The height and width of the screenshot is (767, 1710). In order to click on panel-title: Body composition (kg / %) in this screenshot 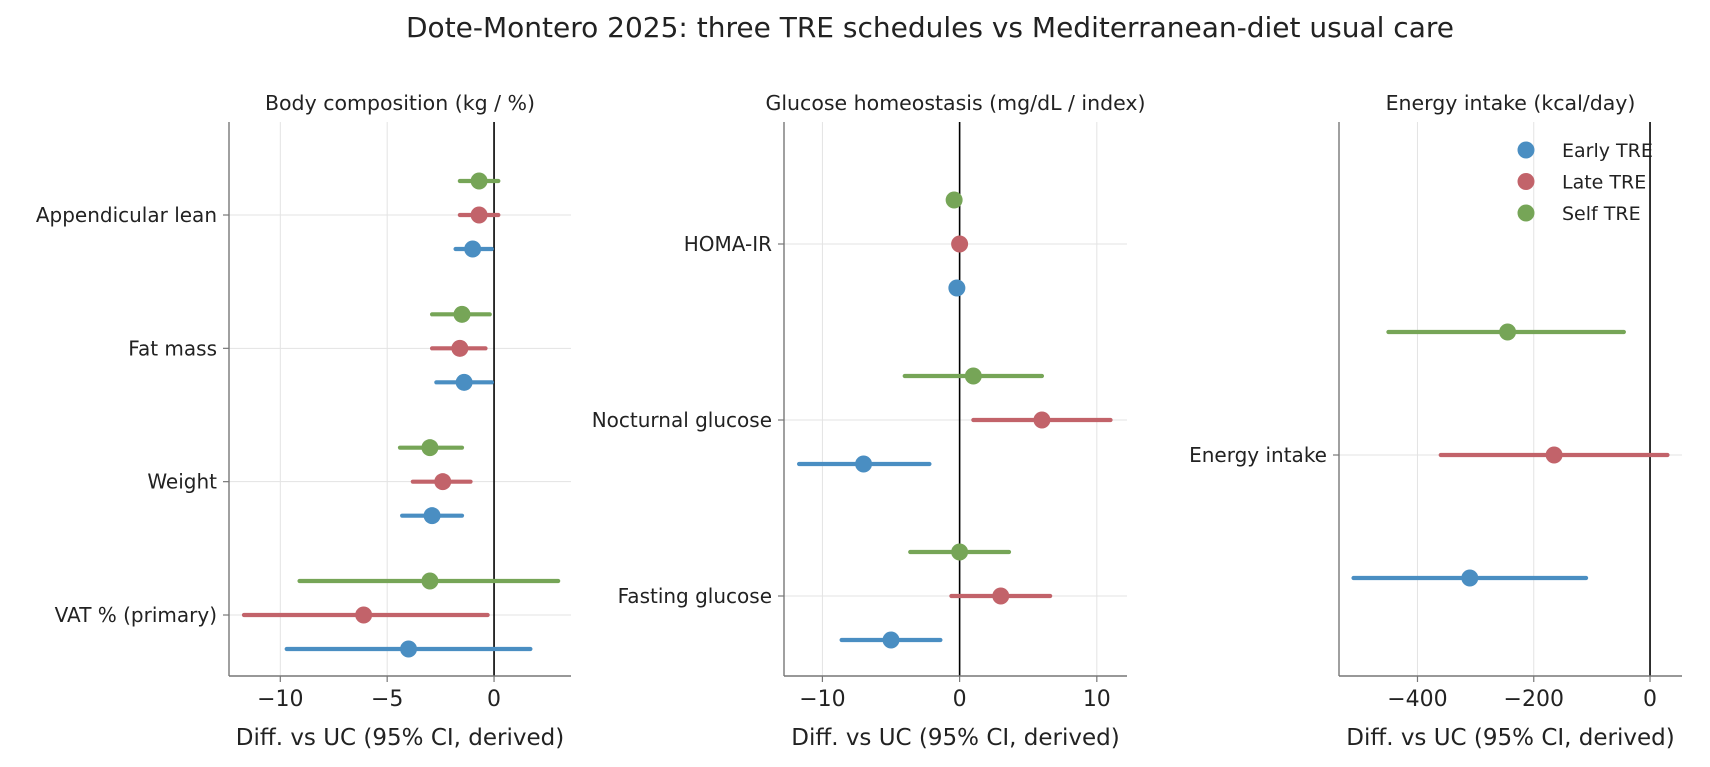, I will do `click(400, 103)`.